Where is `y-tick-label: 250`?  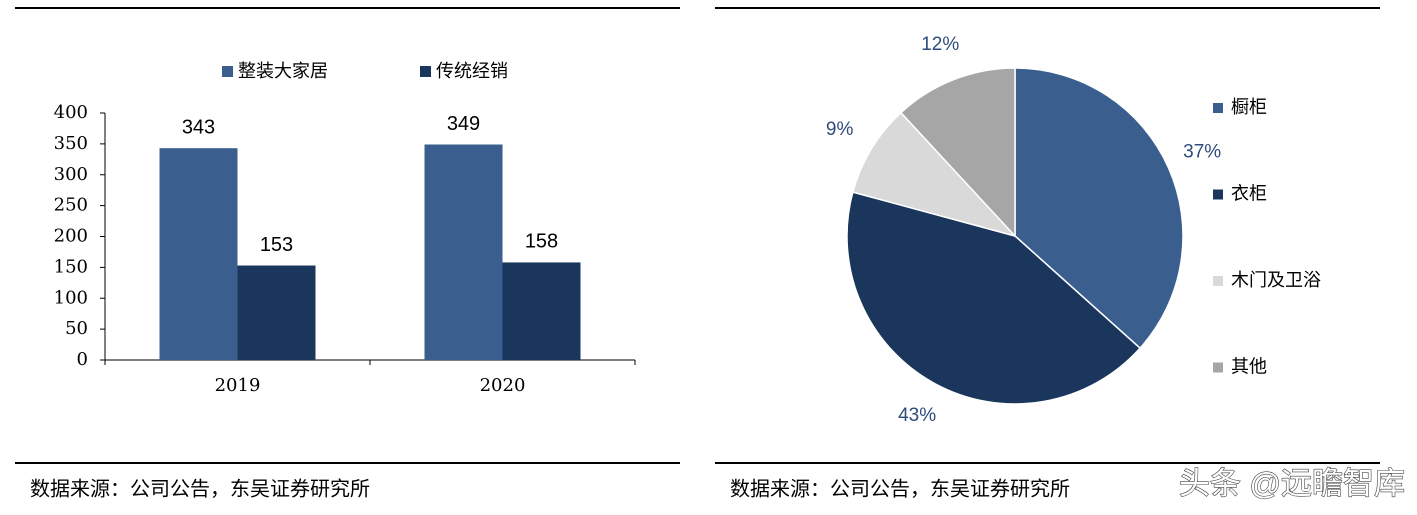 y-tick-label: 250 is located at coordinates (71, 205).